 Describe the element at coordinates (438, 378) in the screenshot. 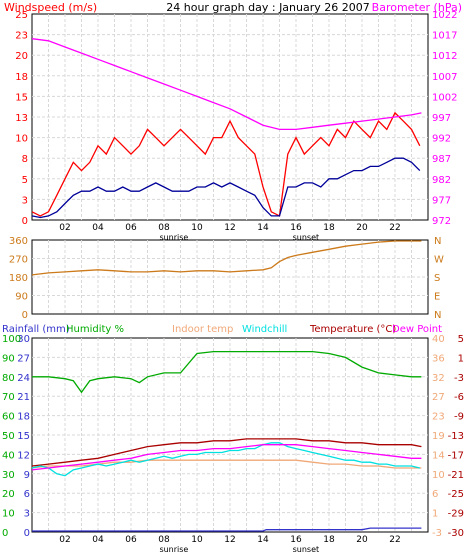

I see `tick-label: 32` at that location.